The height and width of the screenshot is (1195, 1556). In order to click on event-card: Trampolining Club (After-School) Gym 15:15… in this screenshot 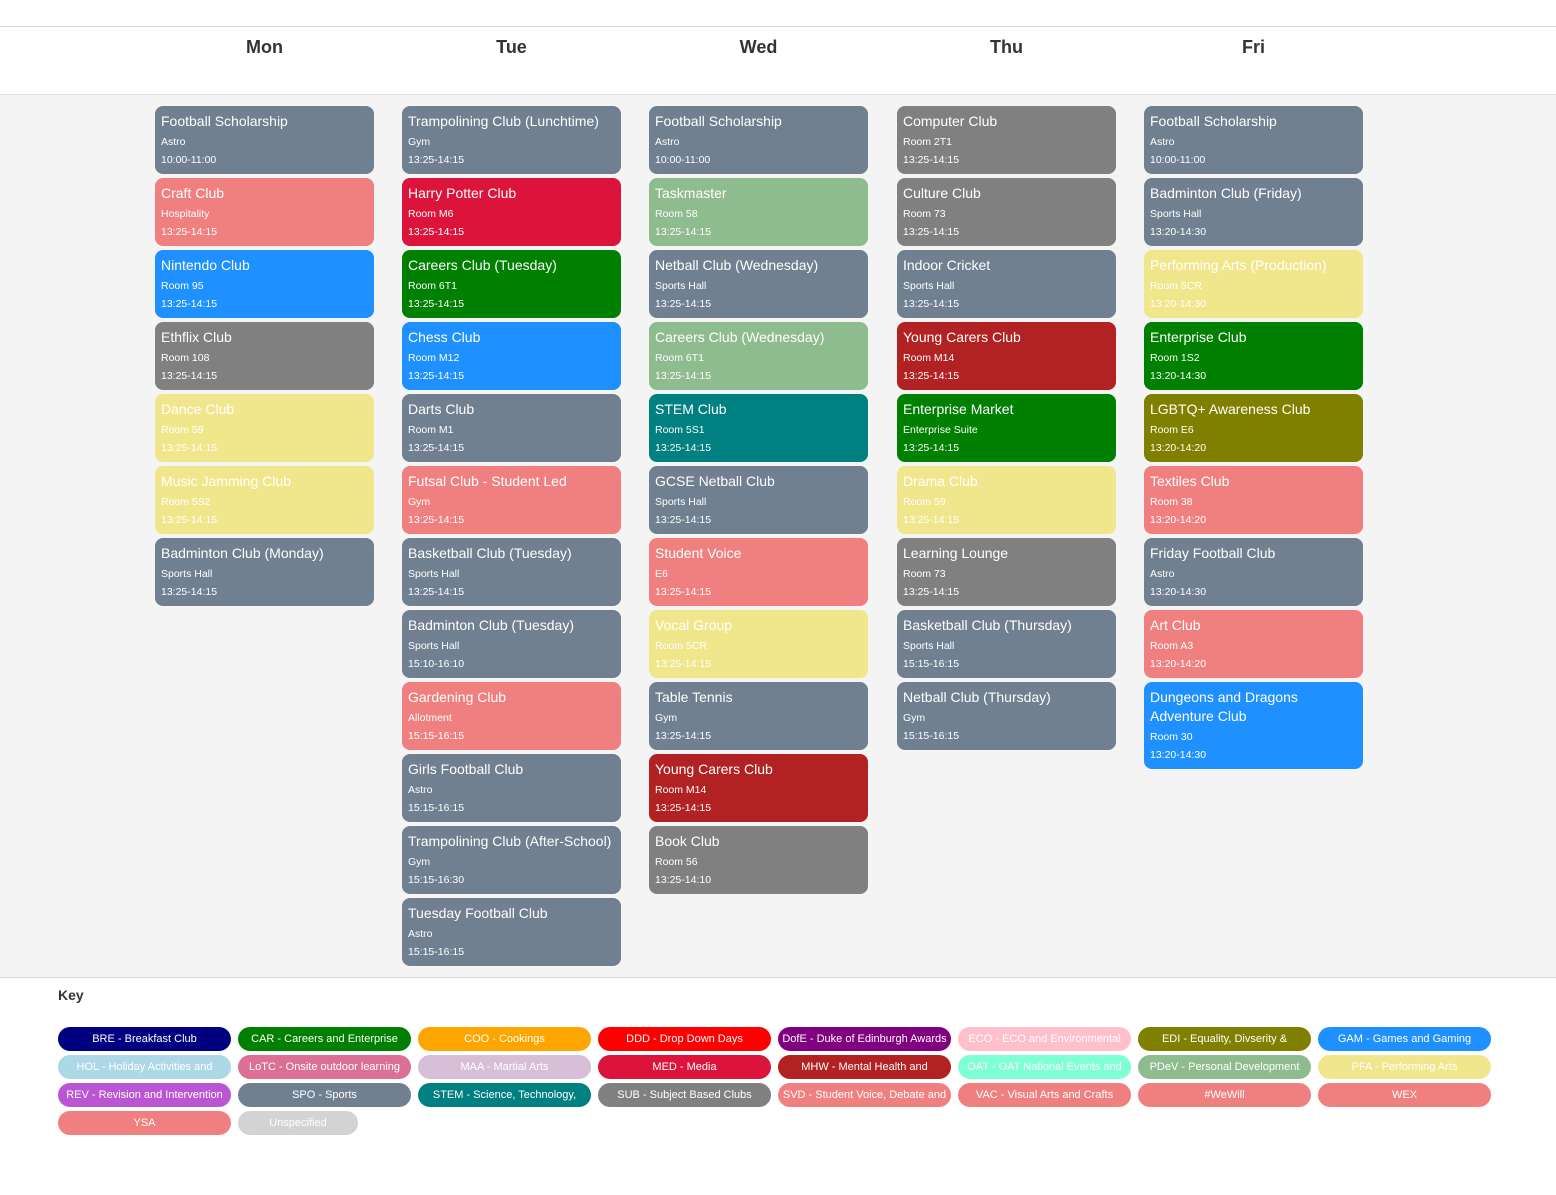, I will do `click(511, 860)`.